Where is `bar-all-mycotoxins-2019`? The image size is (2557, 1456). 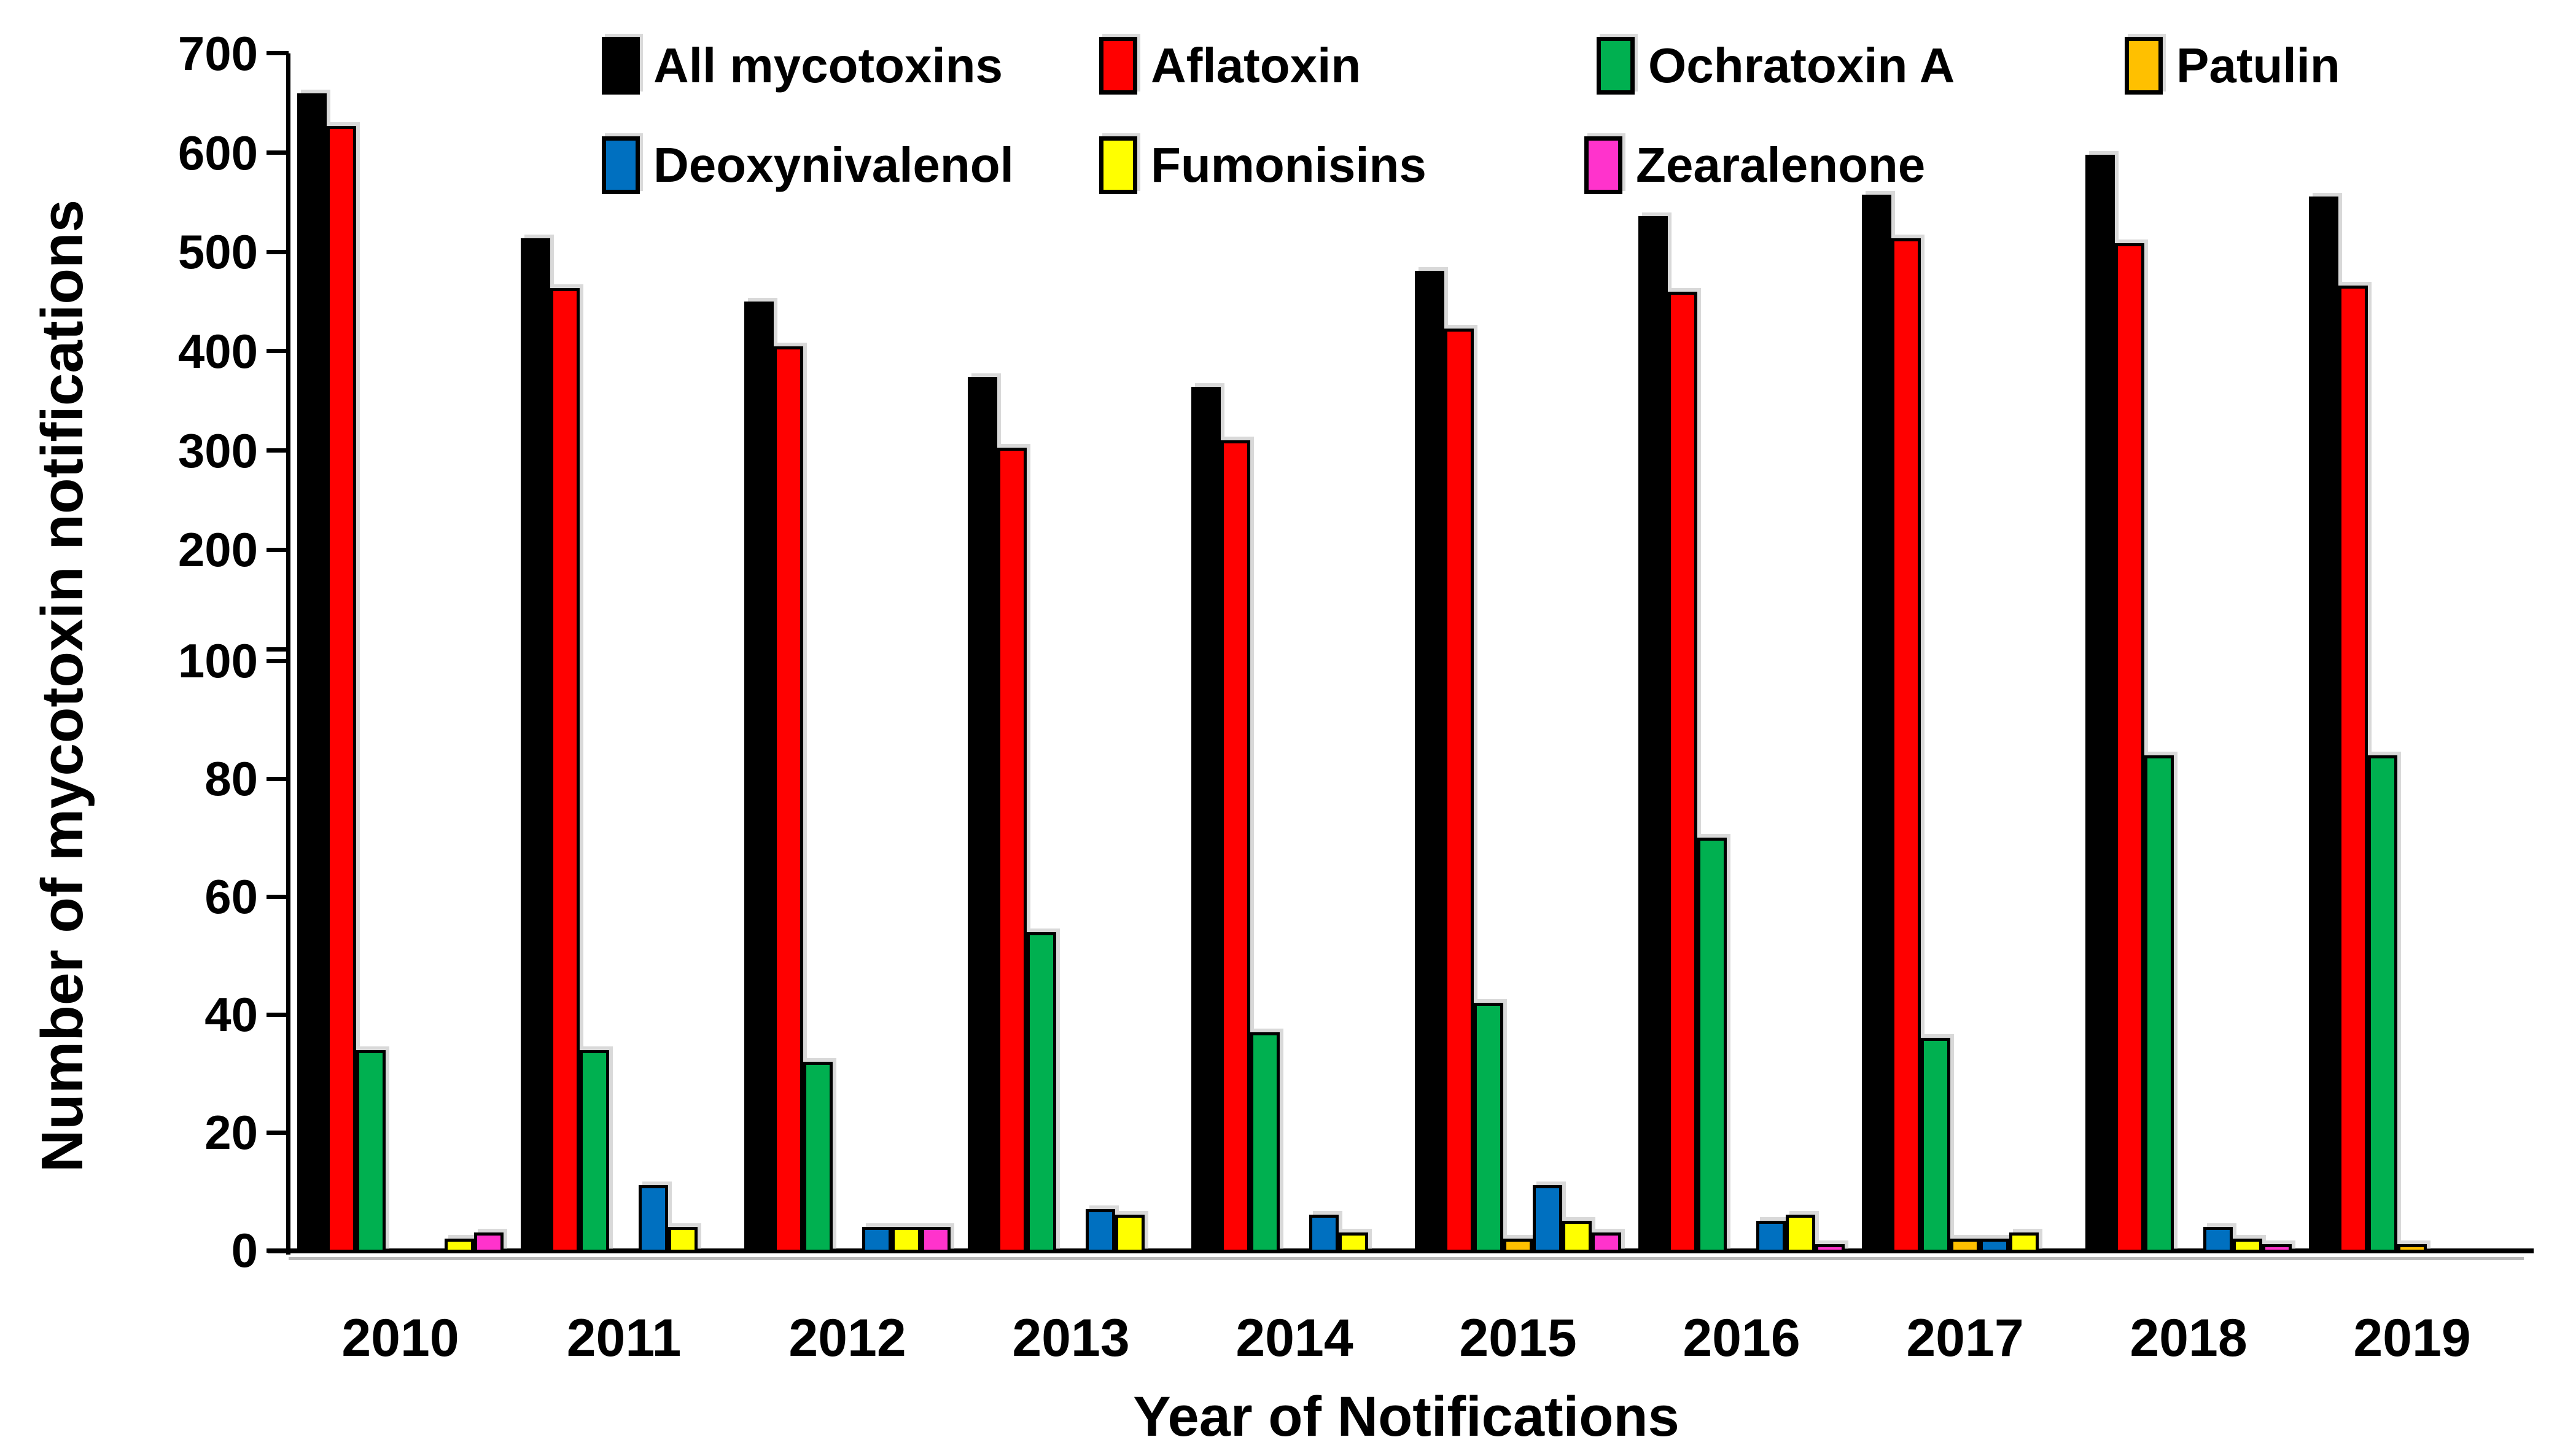
bar-all-mycotoxins-2019 is located at coordinates (2323, 724).